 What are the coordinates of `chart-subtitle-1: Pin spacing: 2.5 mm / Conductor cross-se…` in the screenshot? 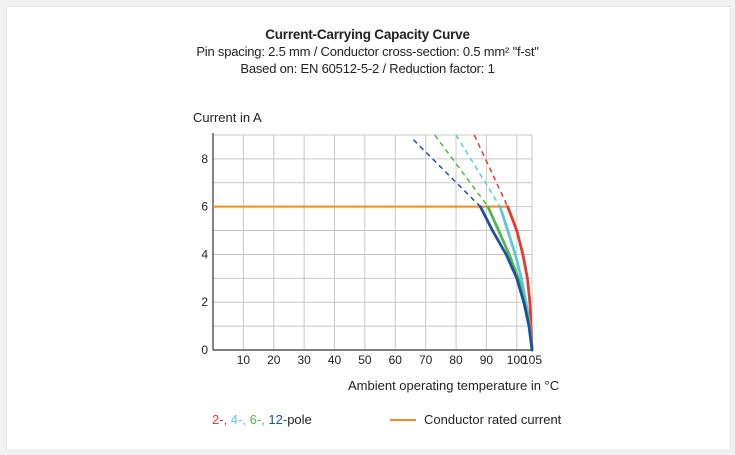 It's located at (367, 51).